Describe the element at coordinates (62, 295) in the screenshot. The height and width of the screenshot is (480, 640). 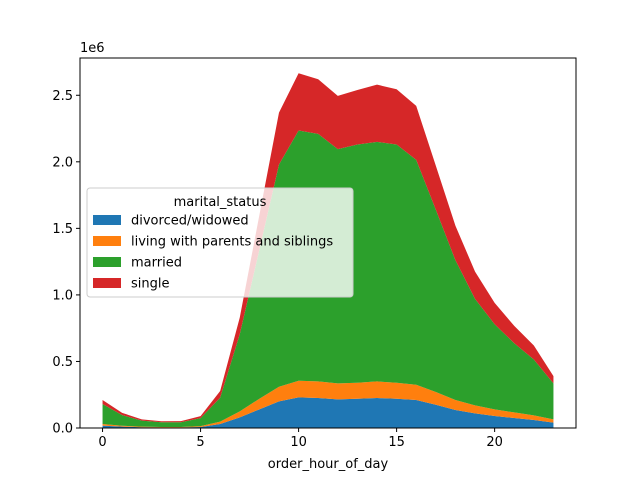
I see `y-tick-label: 1.0` at that location.